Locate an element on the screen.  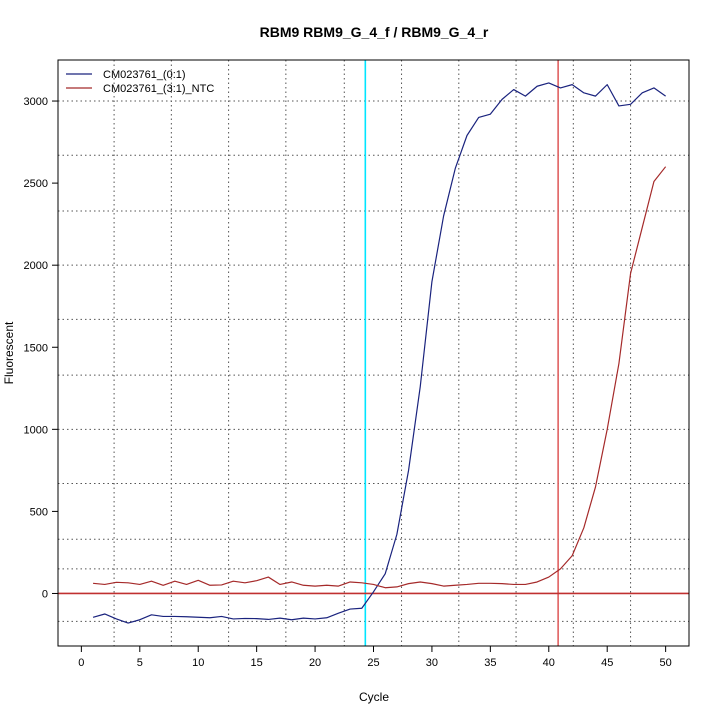
legend-label-1: CM023761_(0:1) is located at coordinates (144, 75).